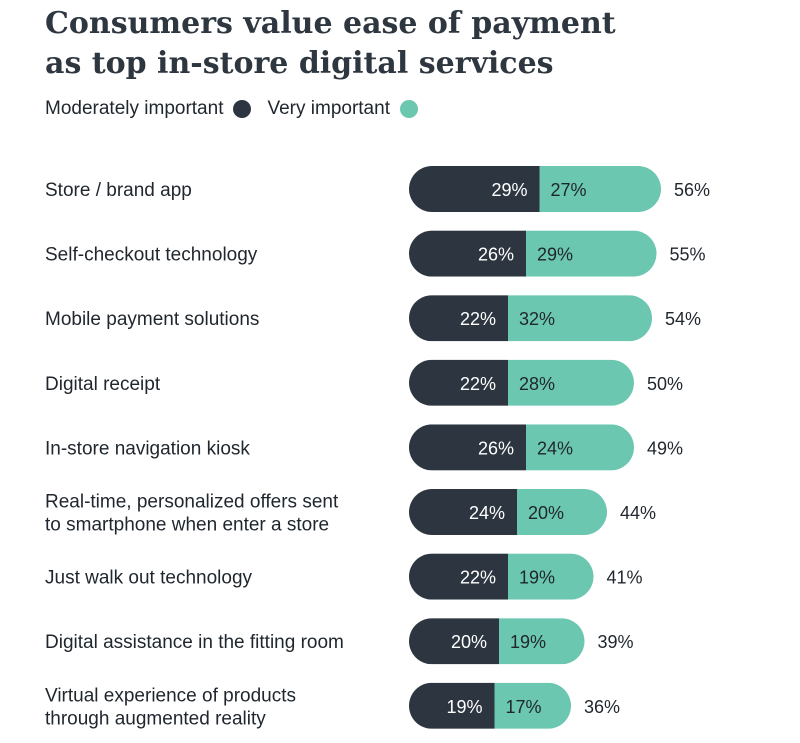 The height and width of the screenshot is (743, 800). Describe the element at coordinates (602, 707) in the screenshot. I see `total-label: 36%` at that location.